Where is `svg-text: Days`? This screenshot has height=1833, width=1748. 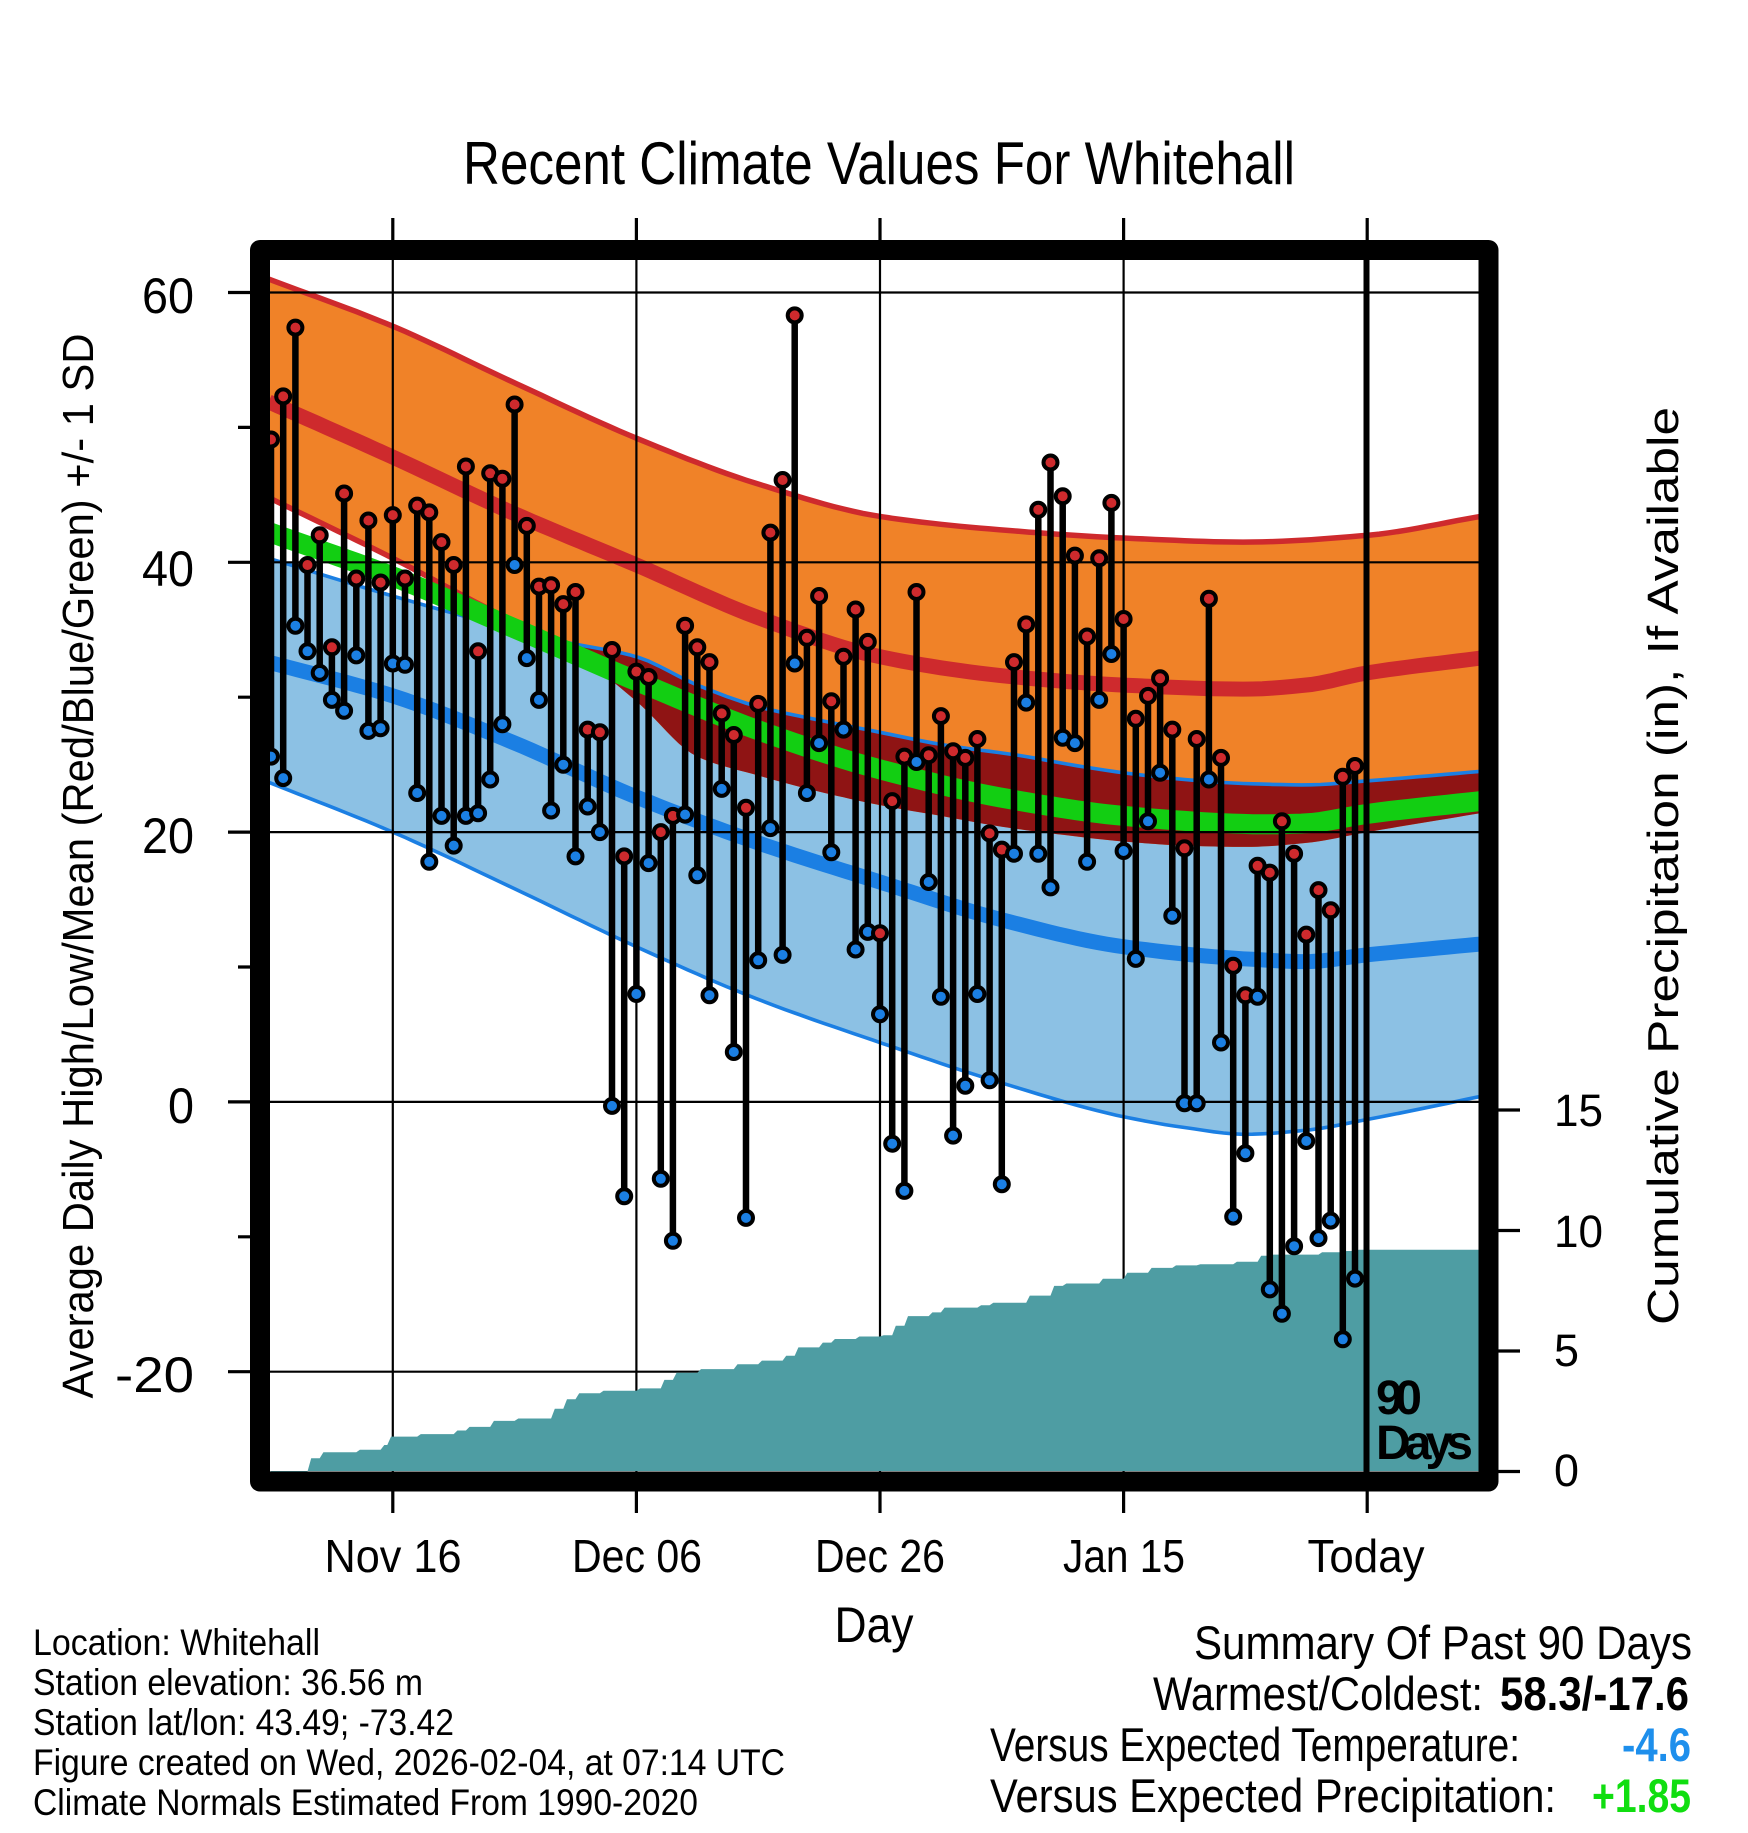 svg-text: Days is located at coordinates (1424, 1443).